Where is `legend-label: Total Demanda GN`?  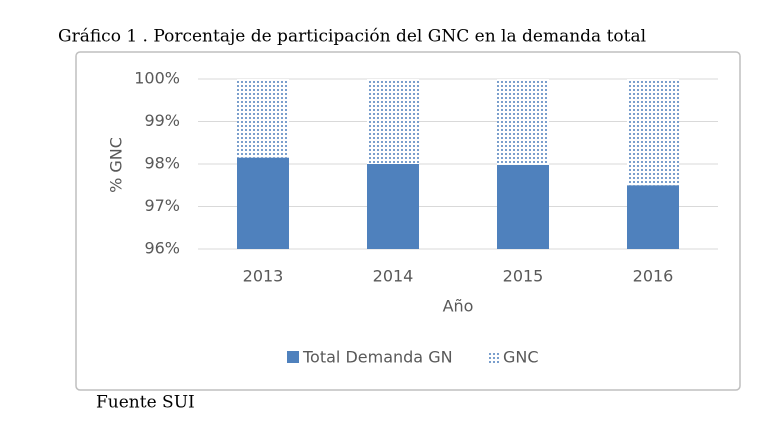
legend-label: Total Demanda GN is located at coordinates (377, 357).